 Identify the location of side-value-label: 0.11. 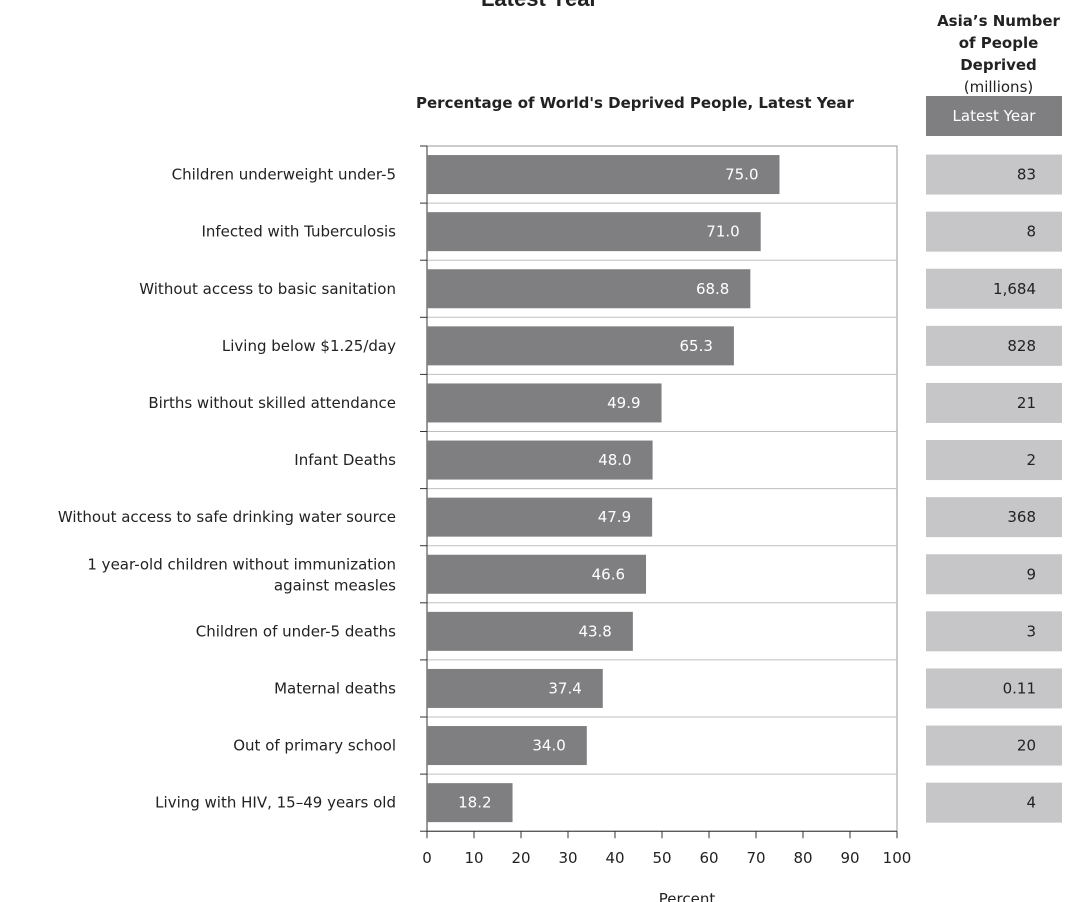
(1019, 688).